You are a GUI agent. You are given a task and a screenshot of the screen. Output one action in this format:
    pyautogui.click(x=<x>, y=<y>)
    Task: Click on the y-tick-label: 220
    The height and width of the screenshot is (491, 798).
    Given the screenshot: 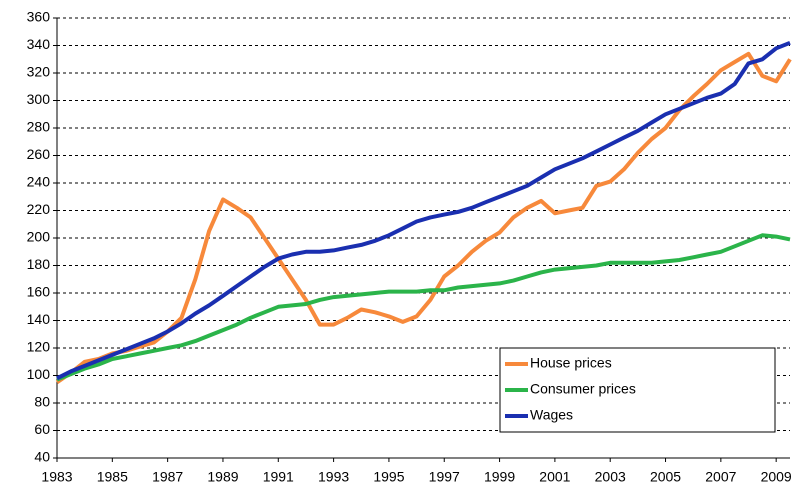 What is the action you would take?
    pyautogui.click(x=39, y=209)
    